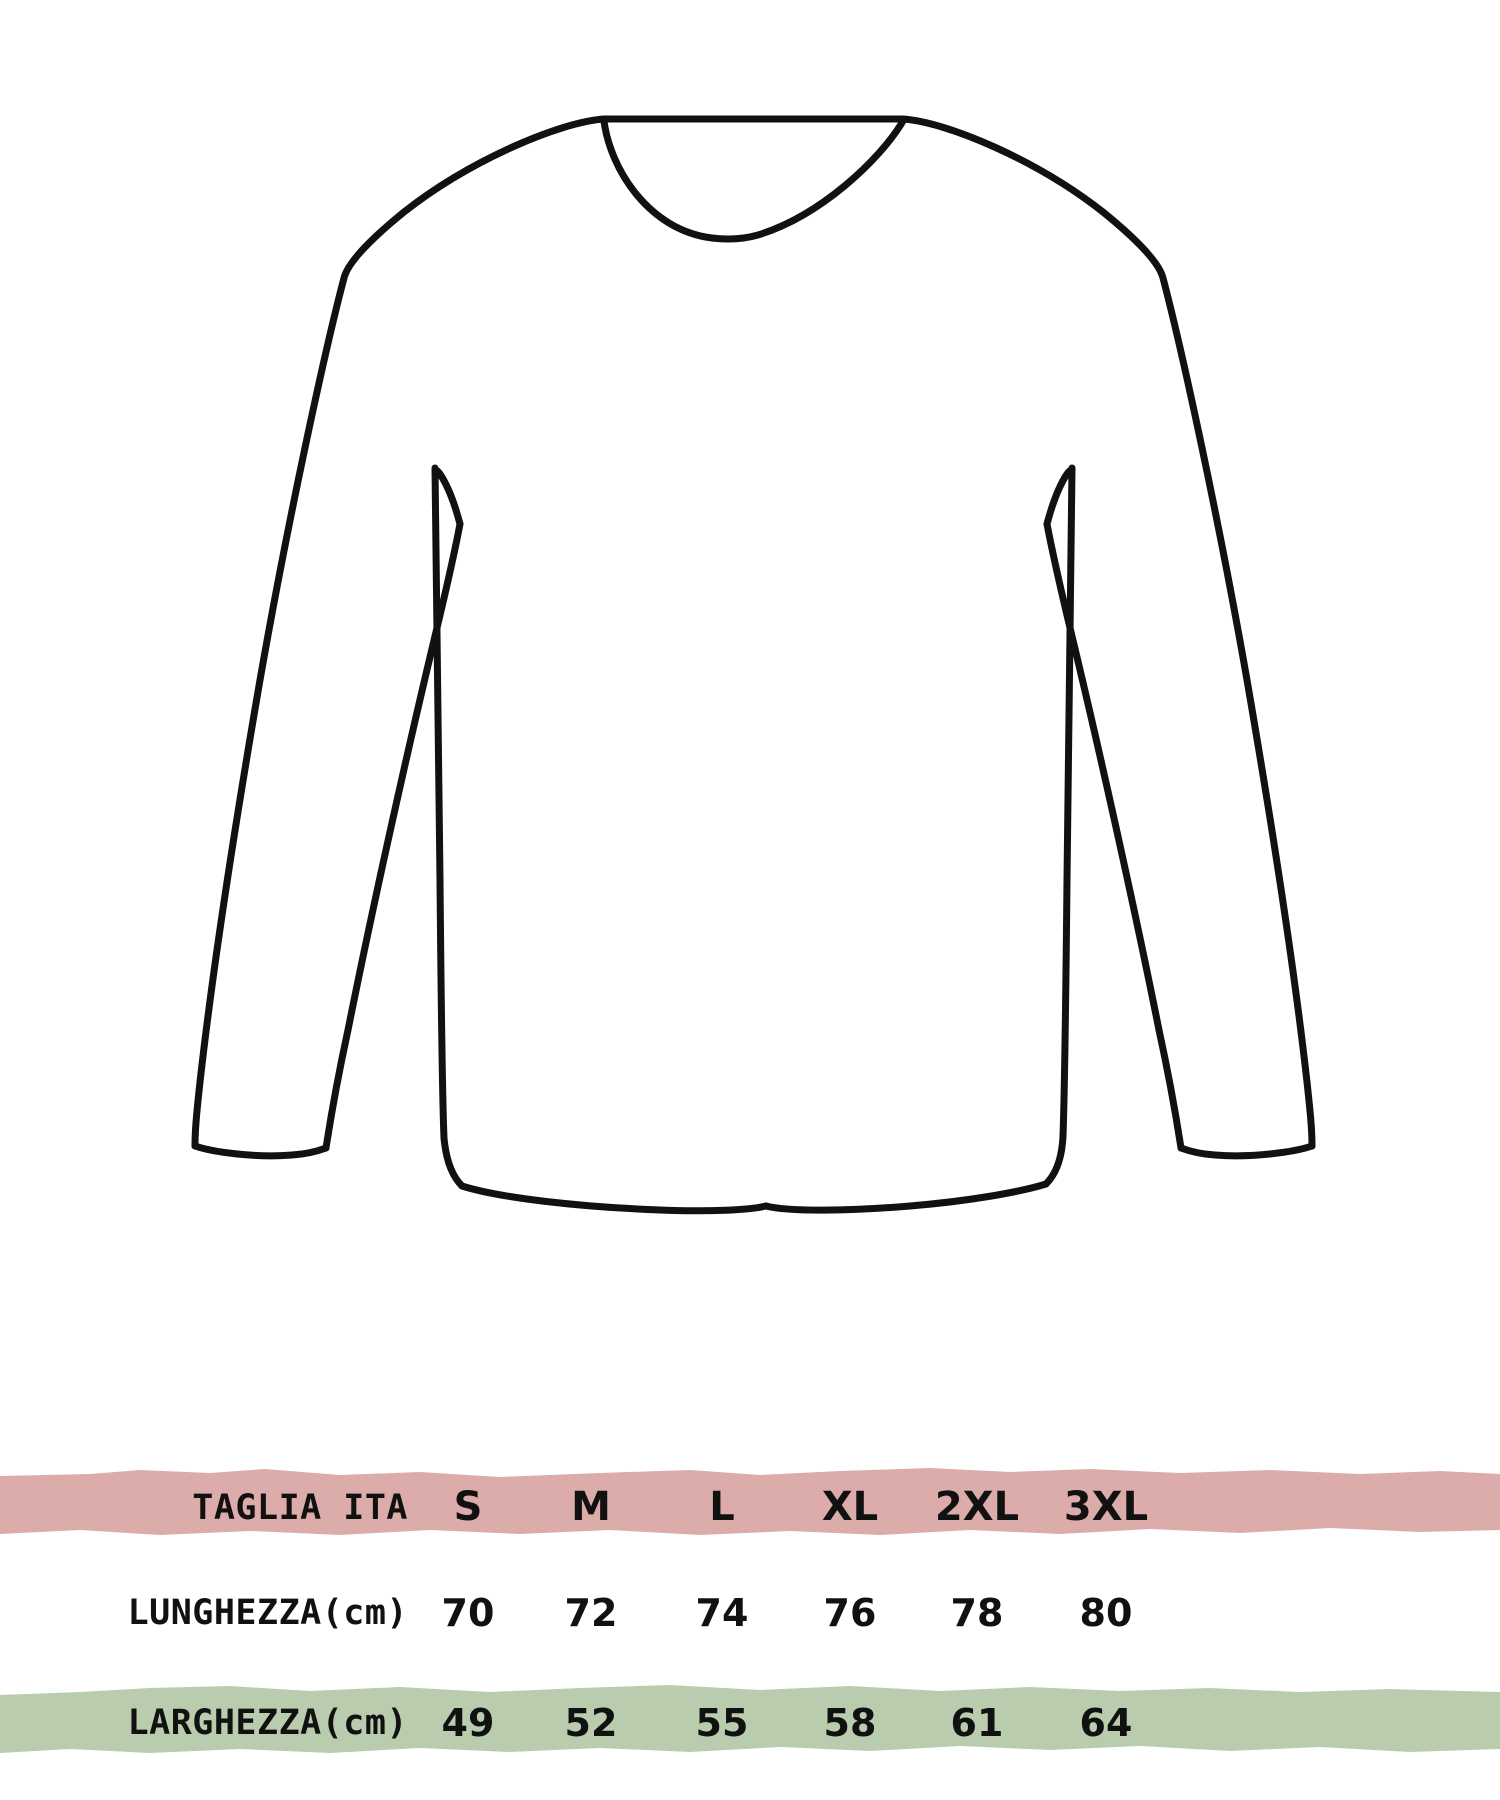  What do you see at coordinates (1106, 1507) in the screenshot?
I see `header-cell-3xl: 3XL` at bounding box center [1106, 1507].